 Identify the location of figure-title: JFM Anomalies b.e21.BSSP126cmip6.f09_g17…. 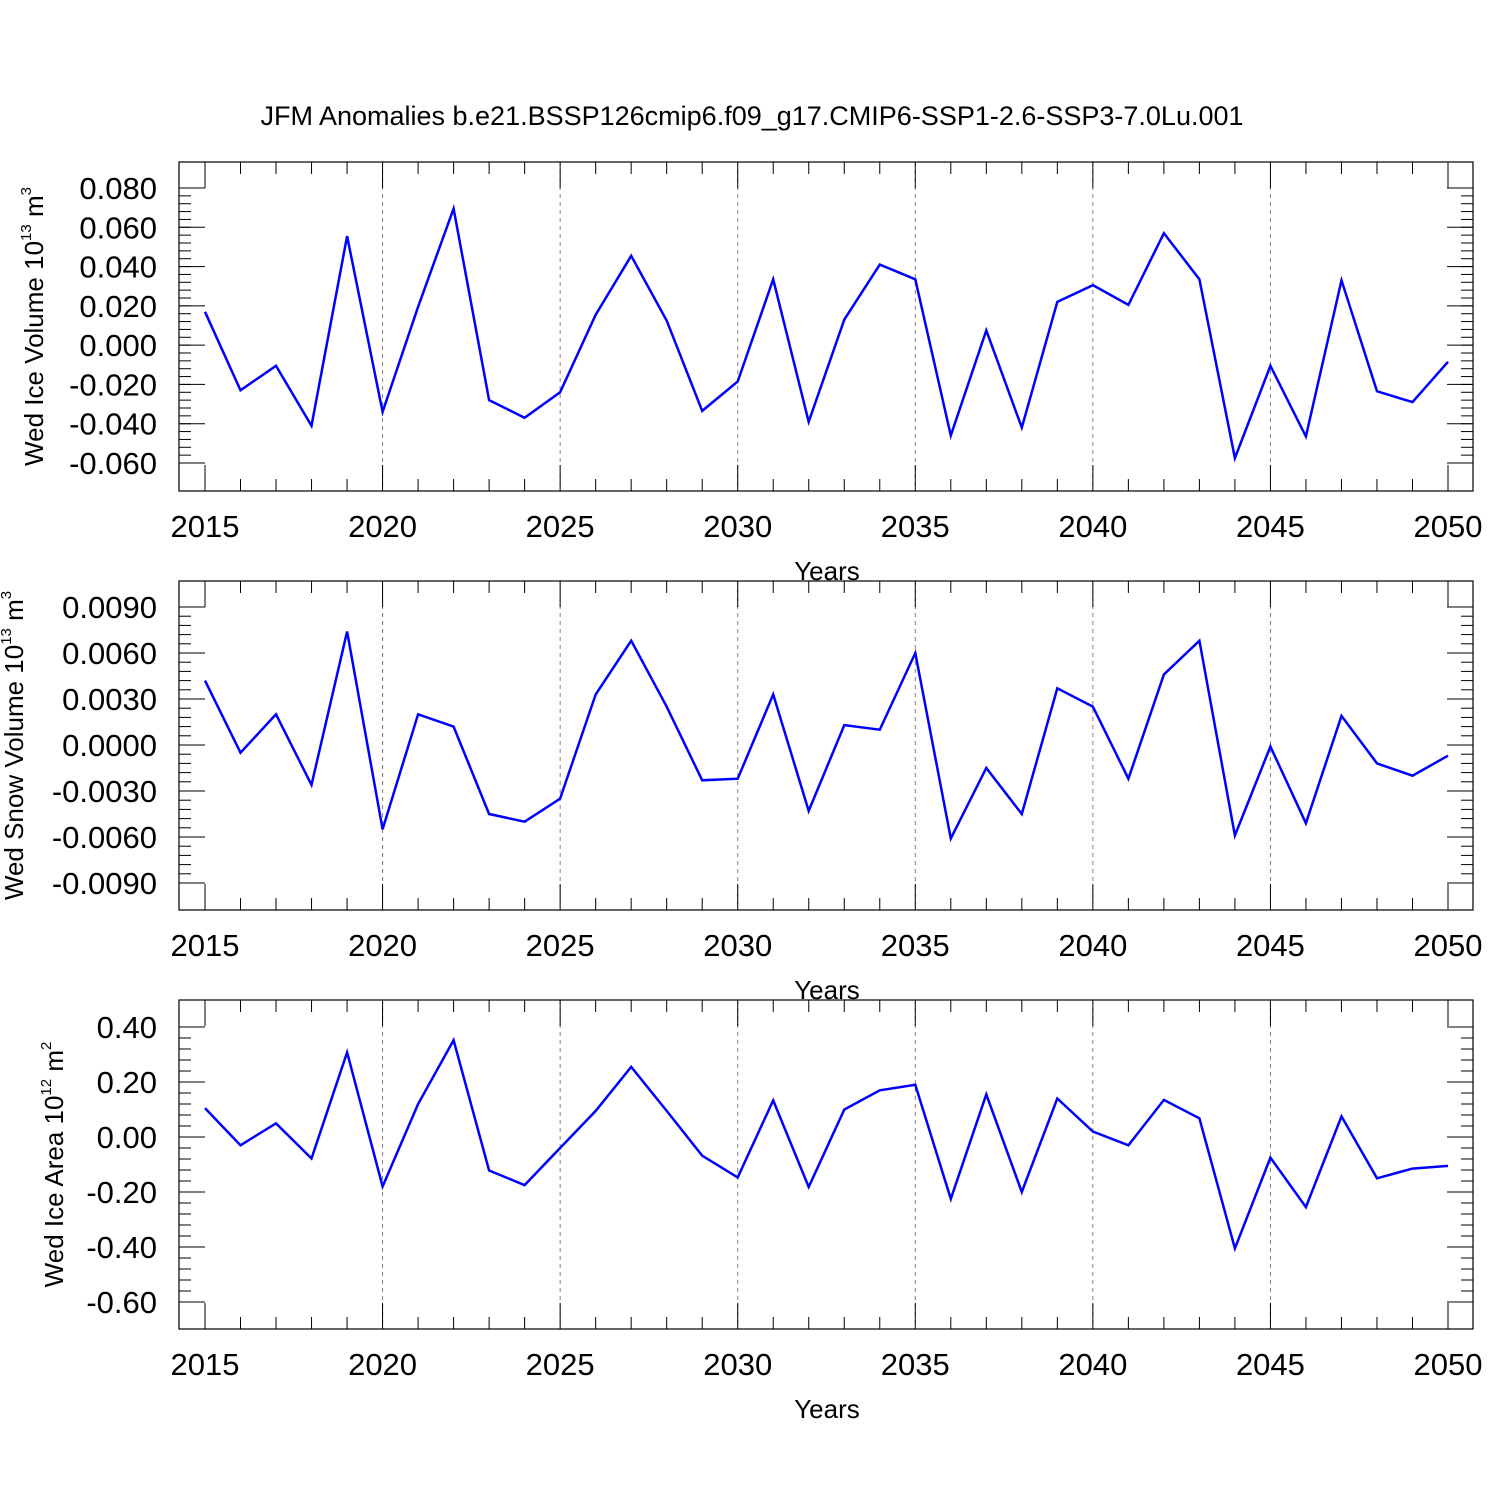
(751, 116).